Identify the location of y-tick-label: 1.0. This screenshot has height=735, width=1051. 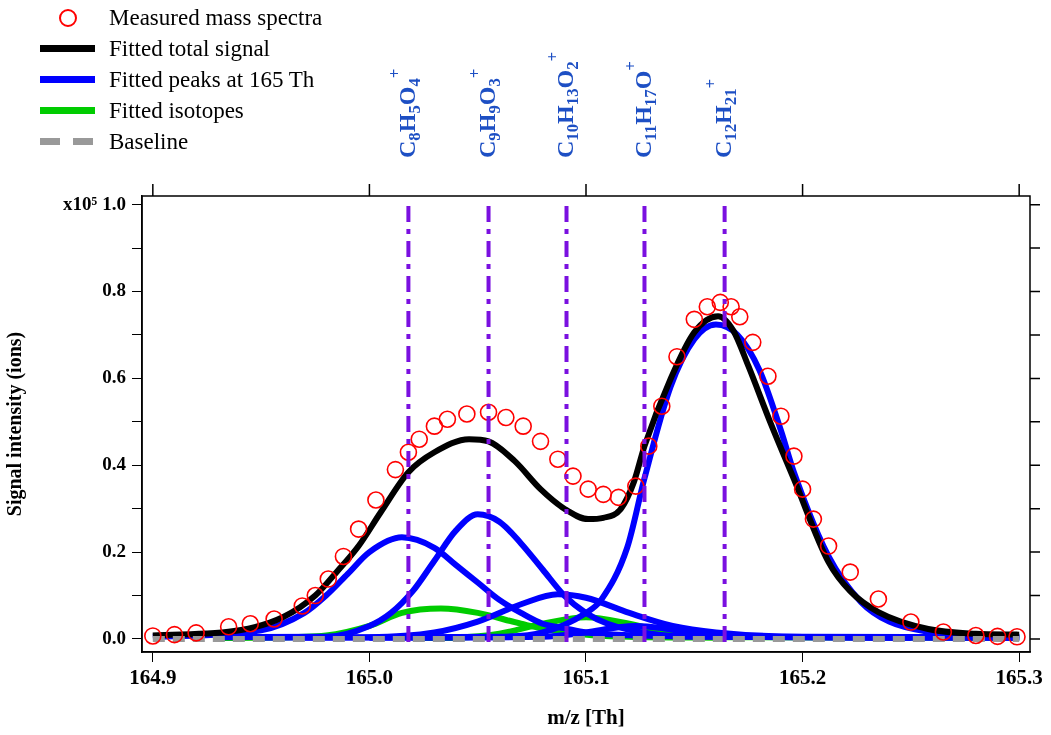
(114, 203).